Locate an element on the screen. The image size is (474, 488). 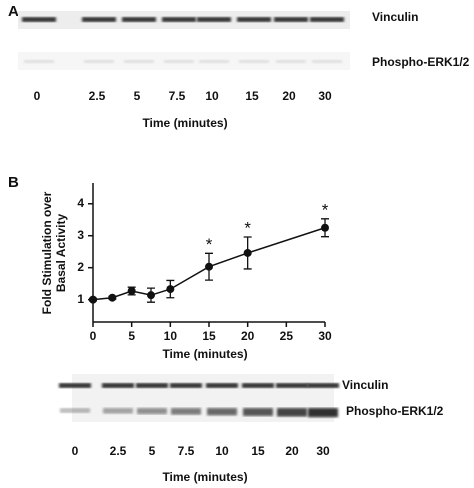
y-tick-label: 3 is located at coordinates (80, 235).